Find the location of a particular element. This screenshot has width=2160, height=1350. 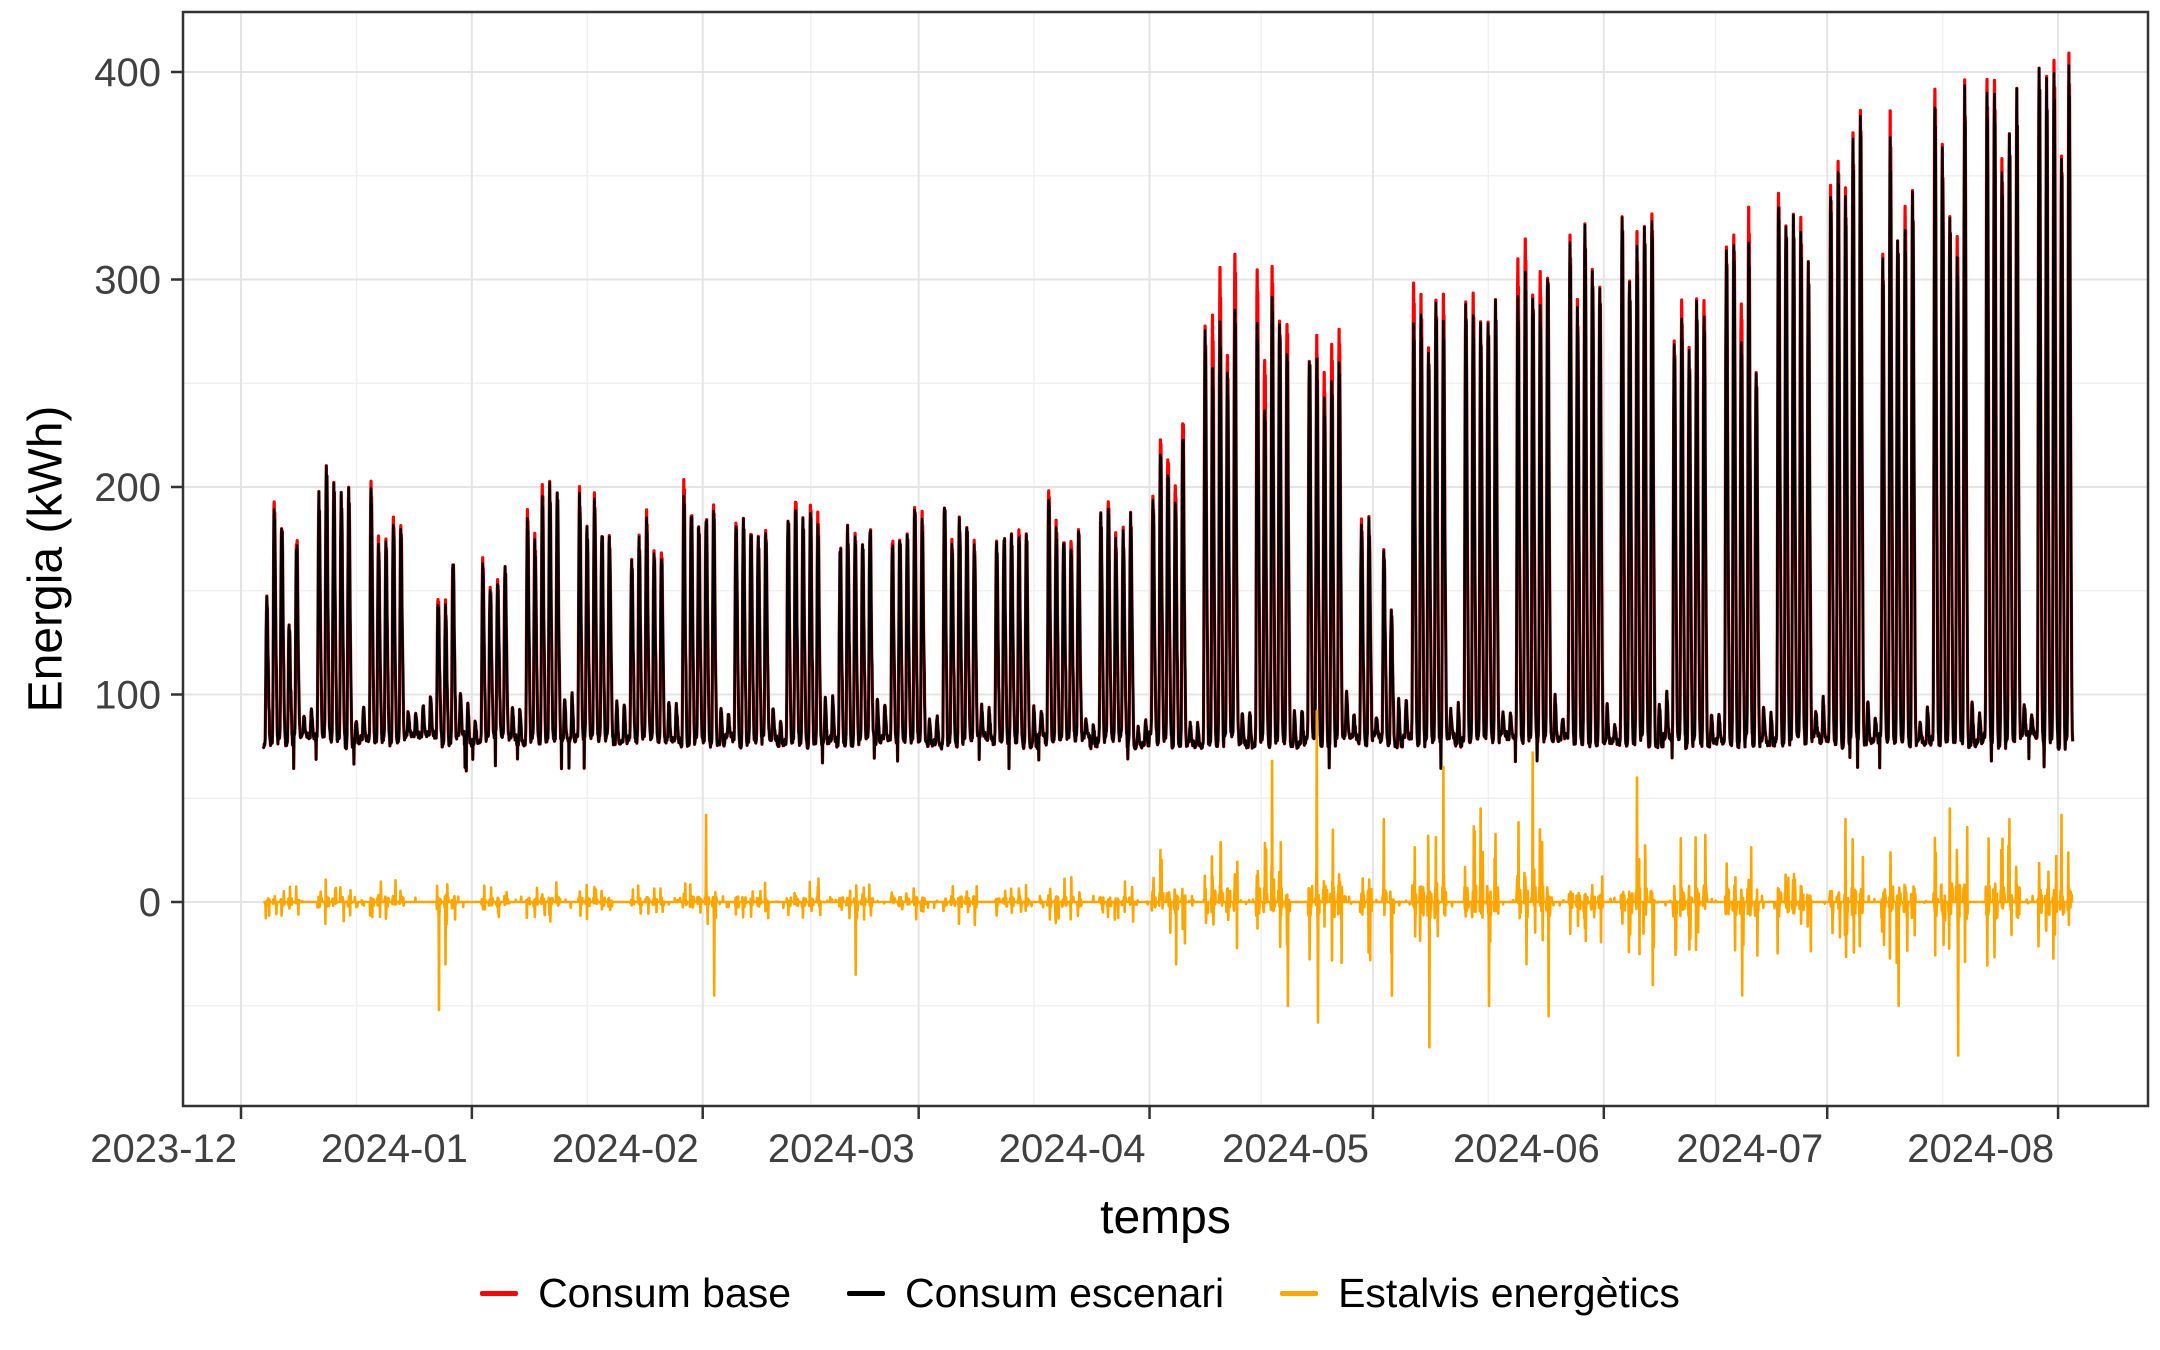

estalvis-line-key-icon is located at coordinates (1299, 1293).